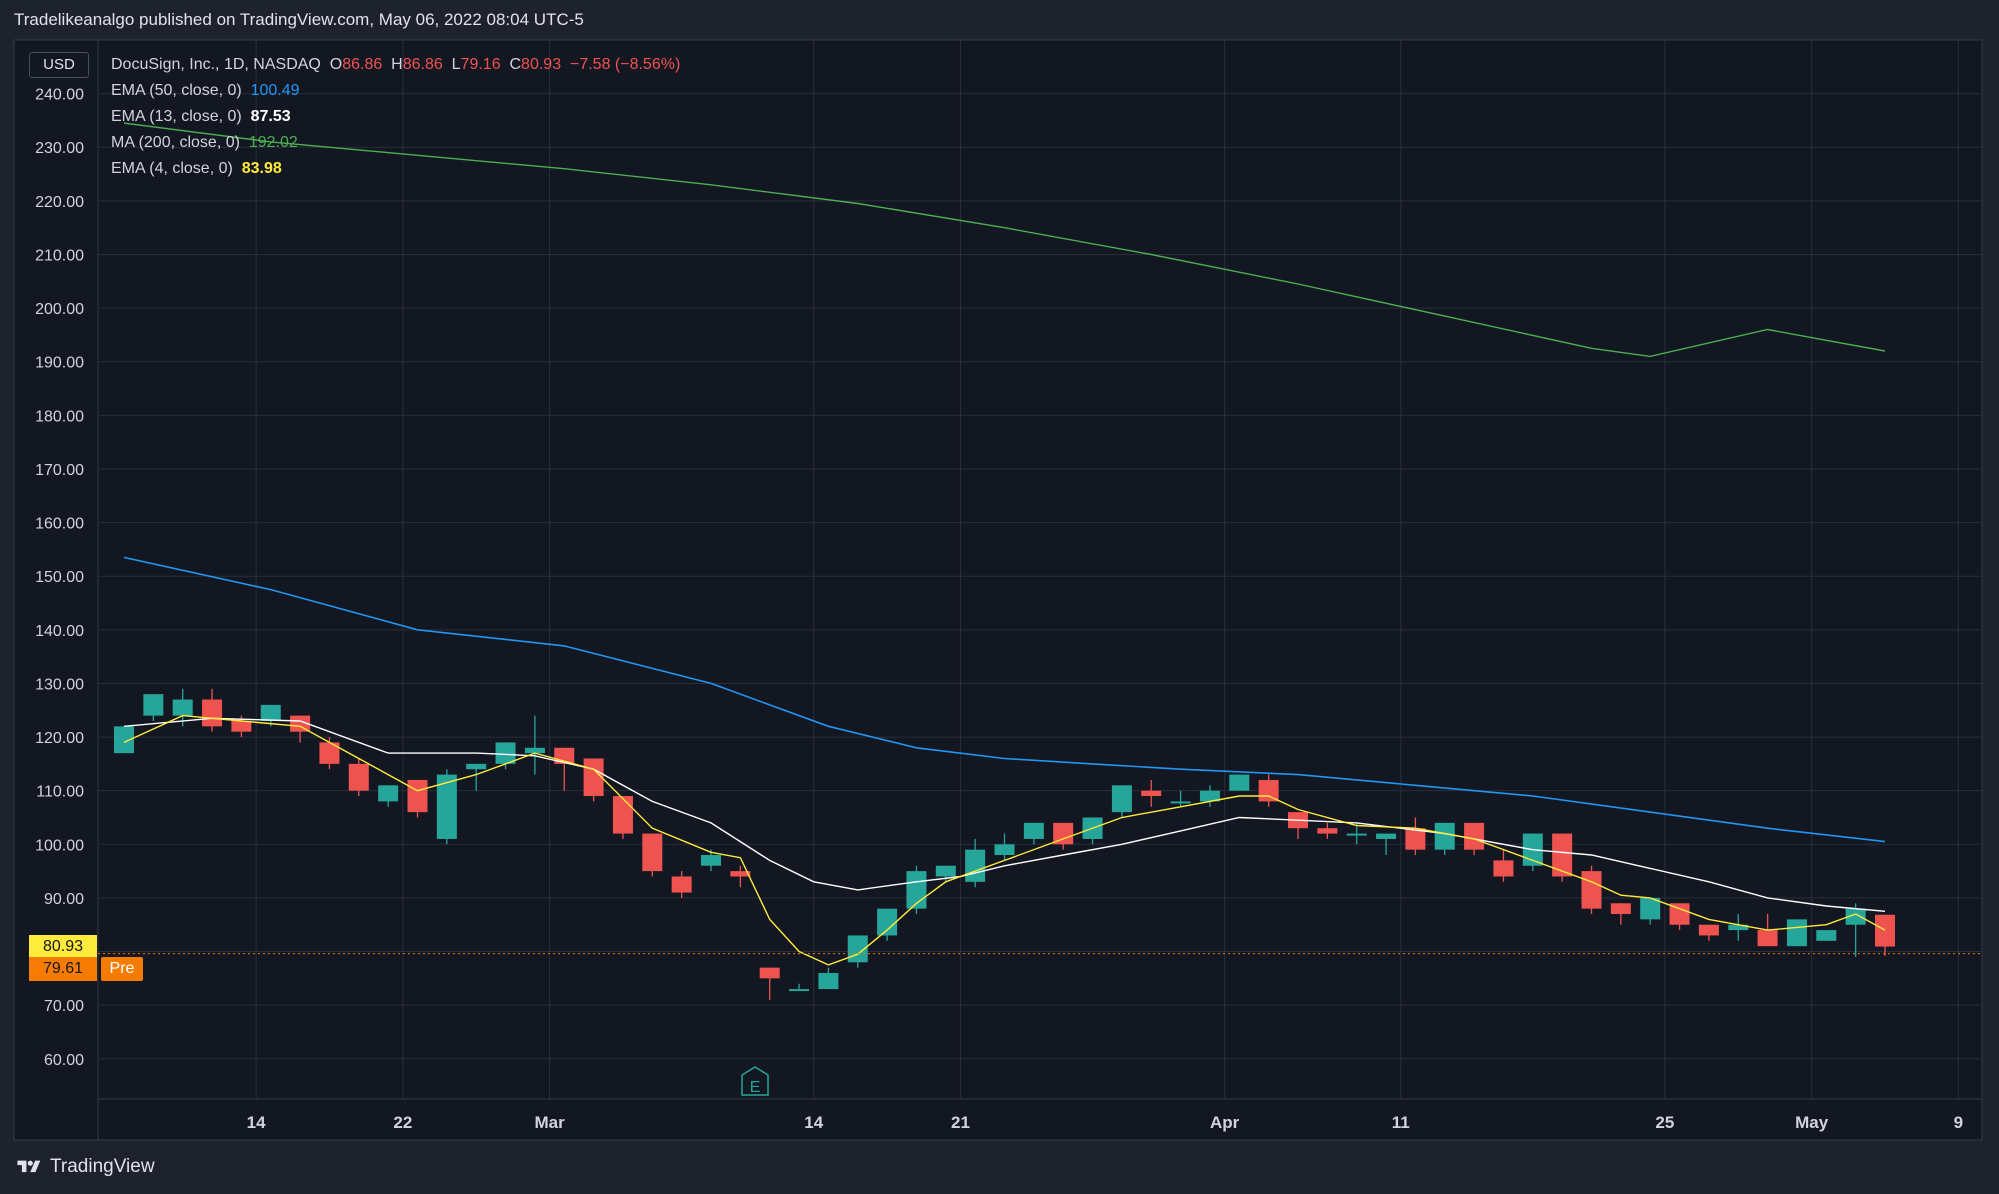 This screenshot has width=1999, height=1194. What do you see at coordinates (64, 899) in the screenshot?
I see `y-tick-label: 90.00` at bounding box center [64, 899].